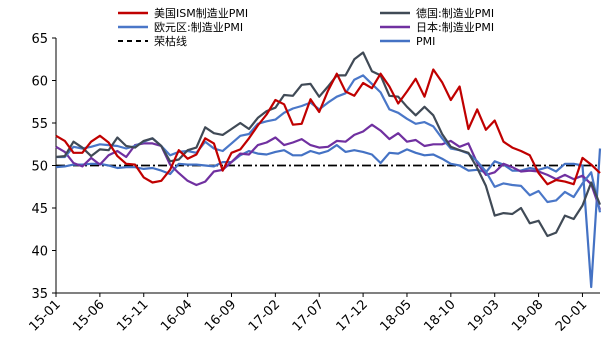 The image size is (613, 351). What do you see at coordinates (39, 294) in the screenshot?
I see `y-tick-label: 35` at bounding box center [39, 294].